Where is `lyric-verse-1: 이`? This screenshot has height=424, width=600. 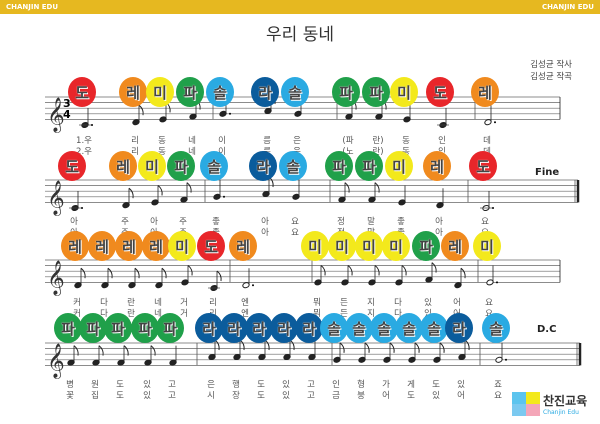 lyric-verse-1: 이 is located at coordinates (222, 141).